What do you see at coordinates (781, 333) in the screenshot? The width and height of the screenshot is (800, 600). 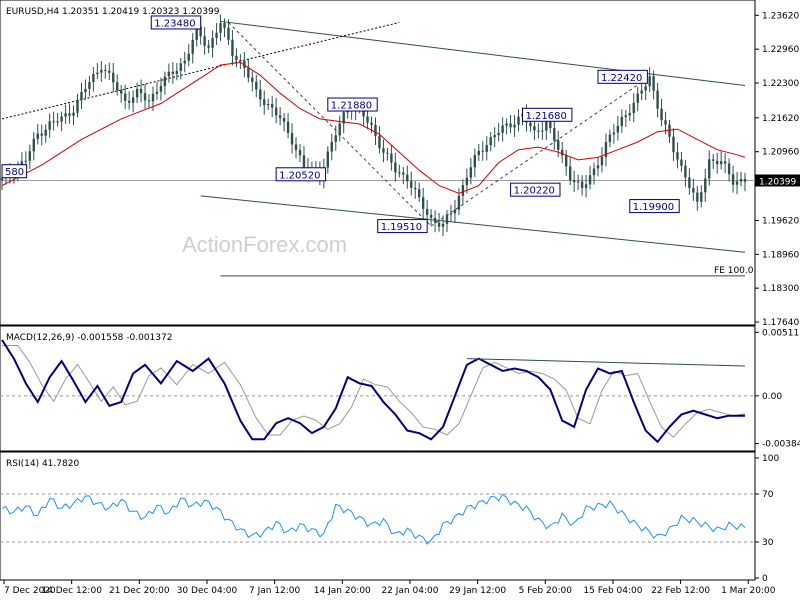 I see `macd-tick-label: 0.005113` at bounding box center [781, 333].